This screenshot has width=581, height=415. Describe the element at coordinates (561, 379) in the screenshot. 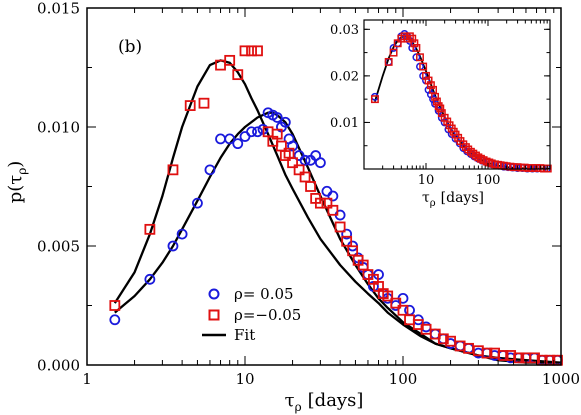

I see `x-tick-label: 1000` at that location.